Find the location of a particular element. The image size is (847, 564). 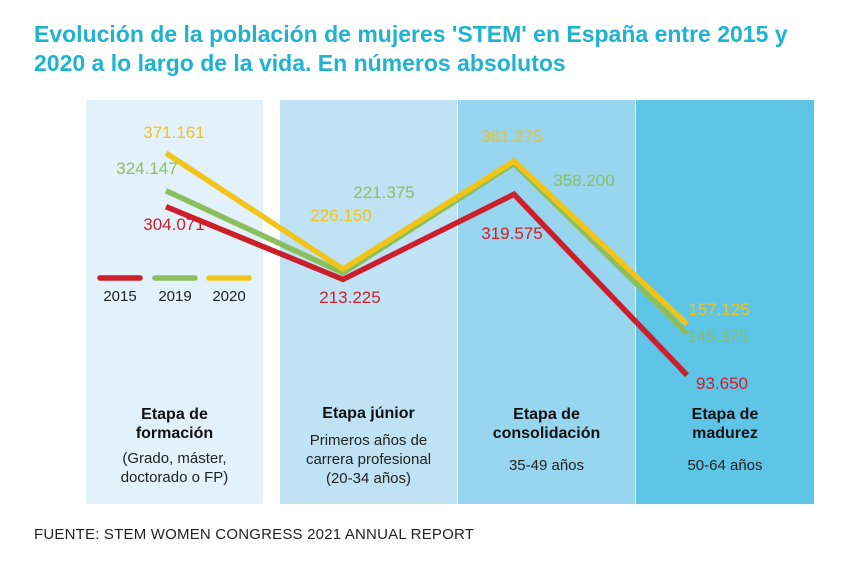

data-label-2020: 361.275 is located at coordinates (511, 136).